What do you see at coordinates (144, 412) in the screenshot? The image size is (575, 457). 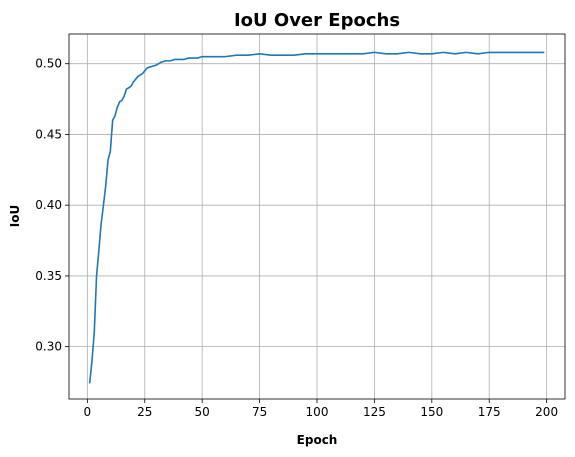 I see `x-tick-label: 25` at bounding box center [144, 412].